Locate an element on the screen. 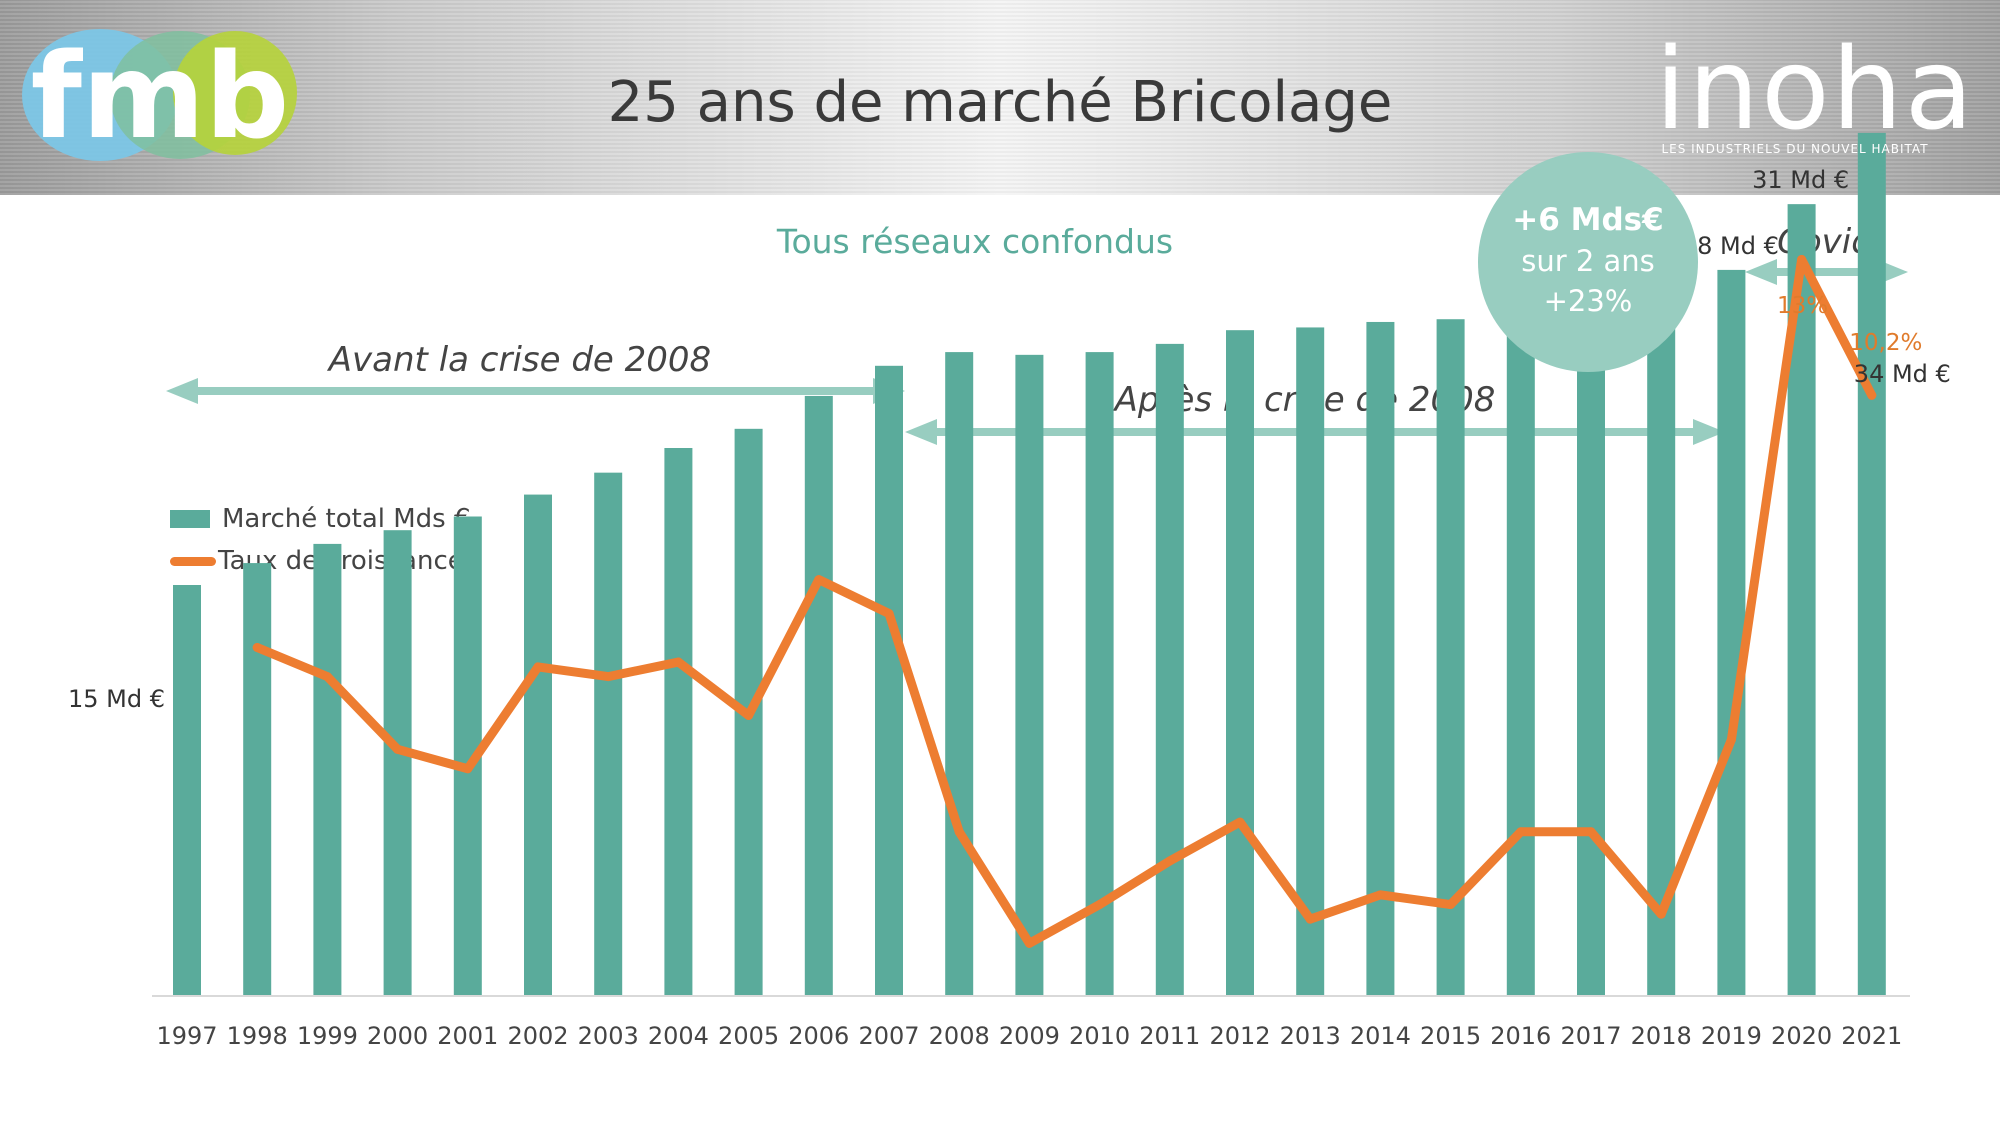 The image size is (2000, 1125). line-label-2021: 10,2% is located at coordinates (1885, 343).